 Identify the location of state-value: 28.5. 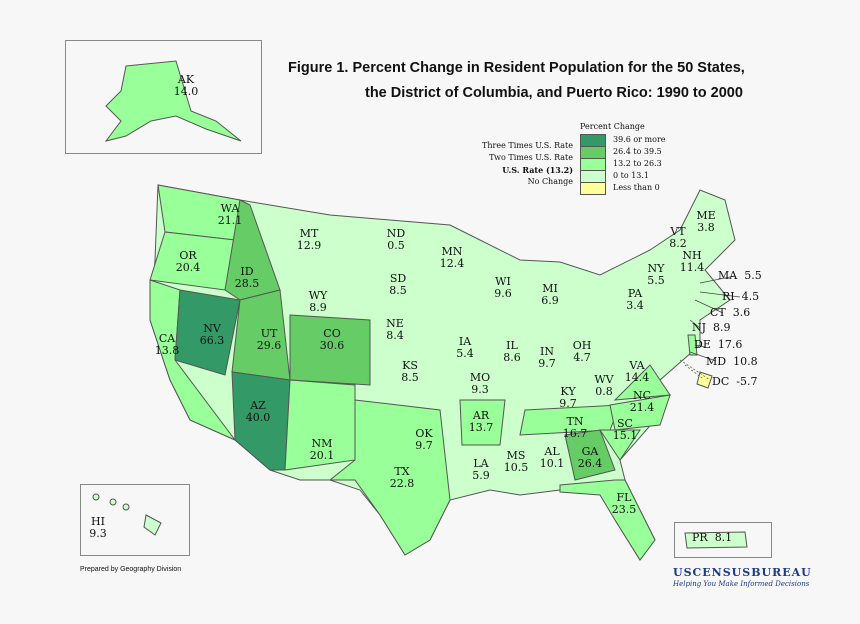
(247, 283).